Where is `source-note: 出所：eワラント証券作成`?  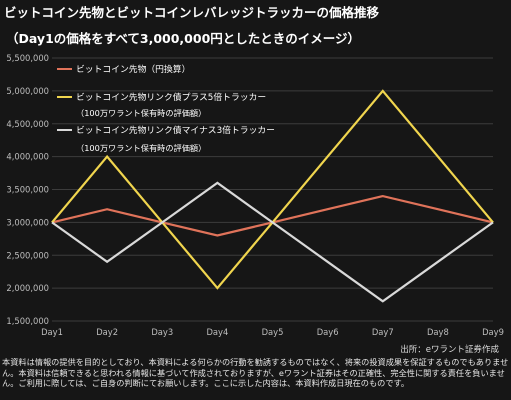
source-note: 出所：eワラント証券作成 is located at coordinates (449, 350).